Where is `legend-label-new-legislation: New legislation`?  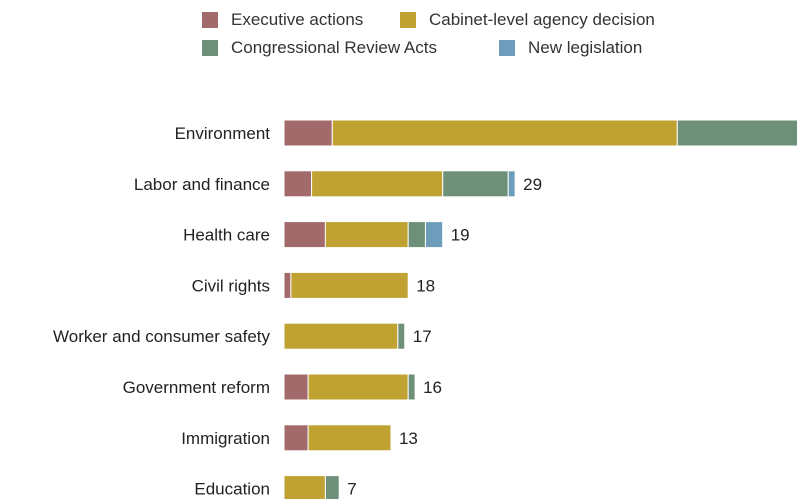
legend-label-new-legislation: New legislation is located at coordinates (585, 47).